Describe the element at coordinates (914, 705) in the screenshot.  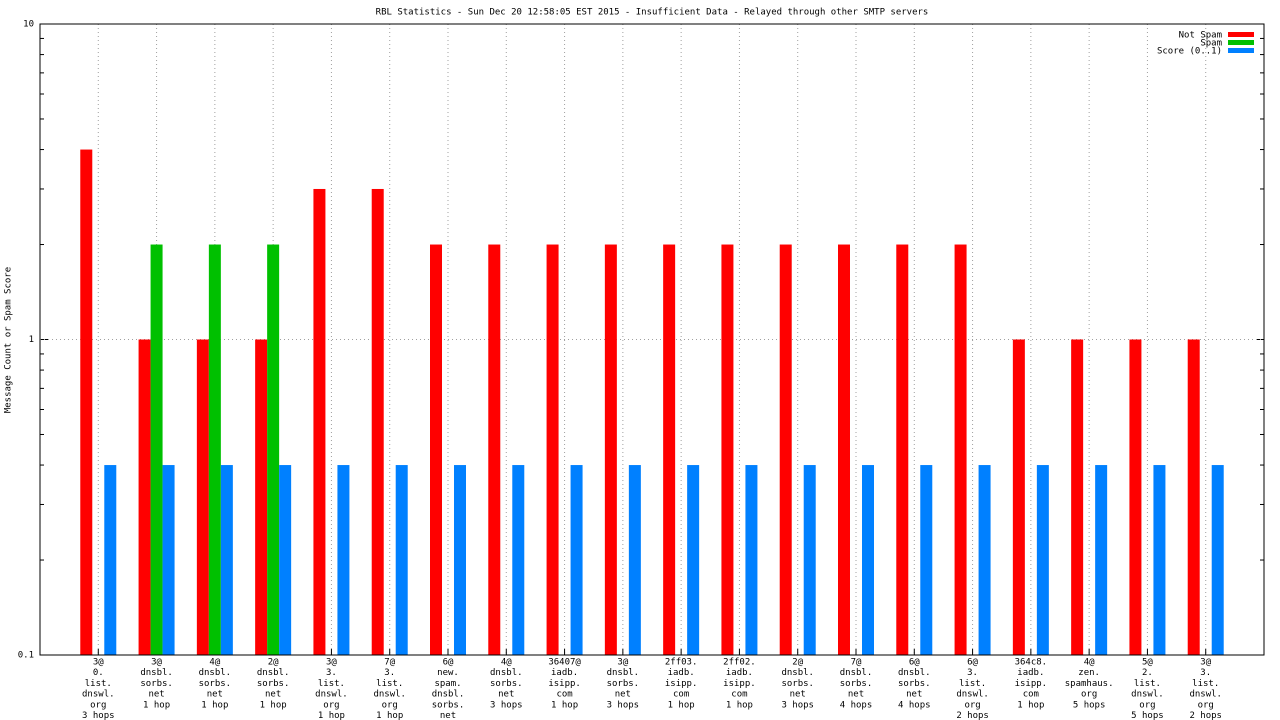
I see `x-tick-label: 4 hops` at that location.